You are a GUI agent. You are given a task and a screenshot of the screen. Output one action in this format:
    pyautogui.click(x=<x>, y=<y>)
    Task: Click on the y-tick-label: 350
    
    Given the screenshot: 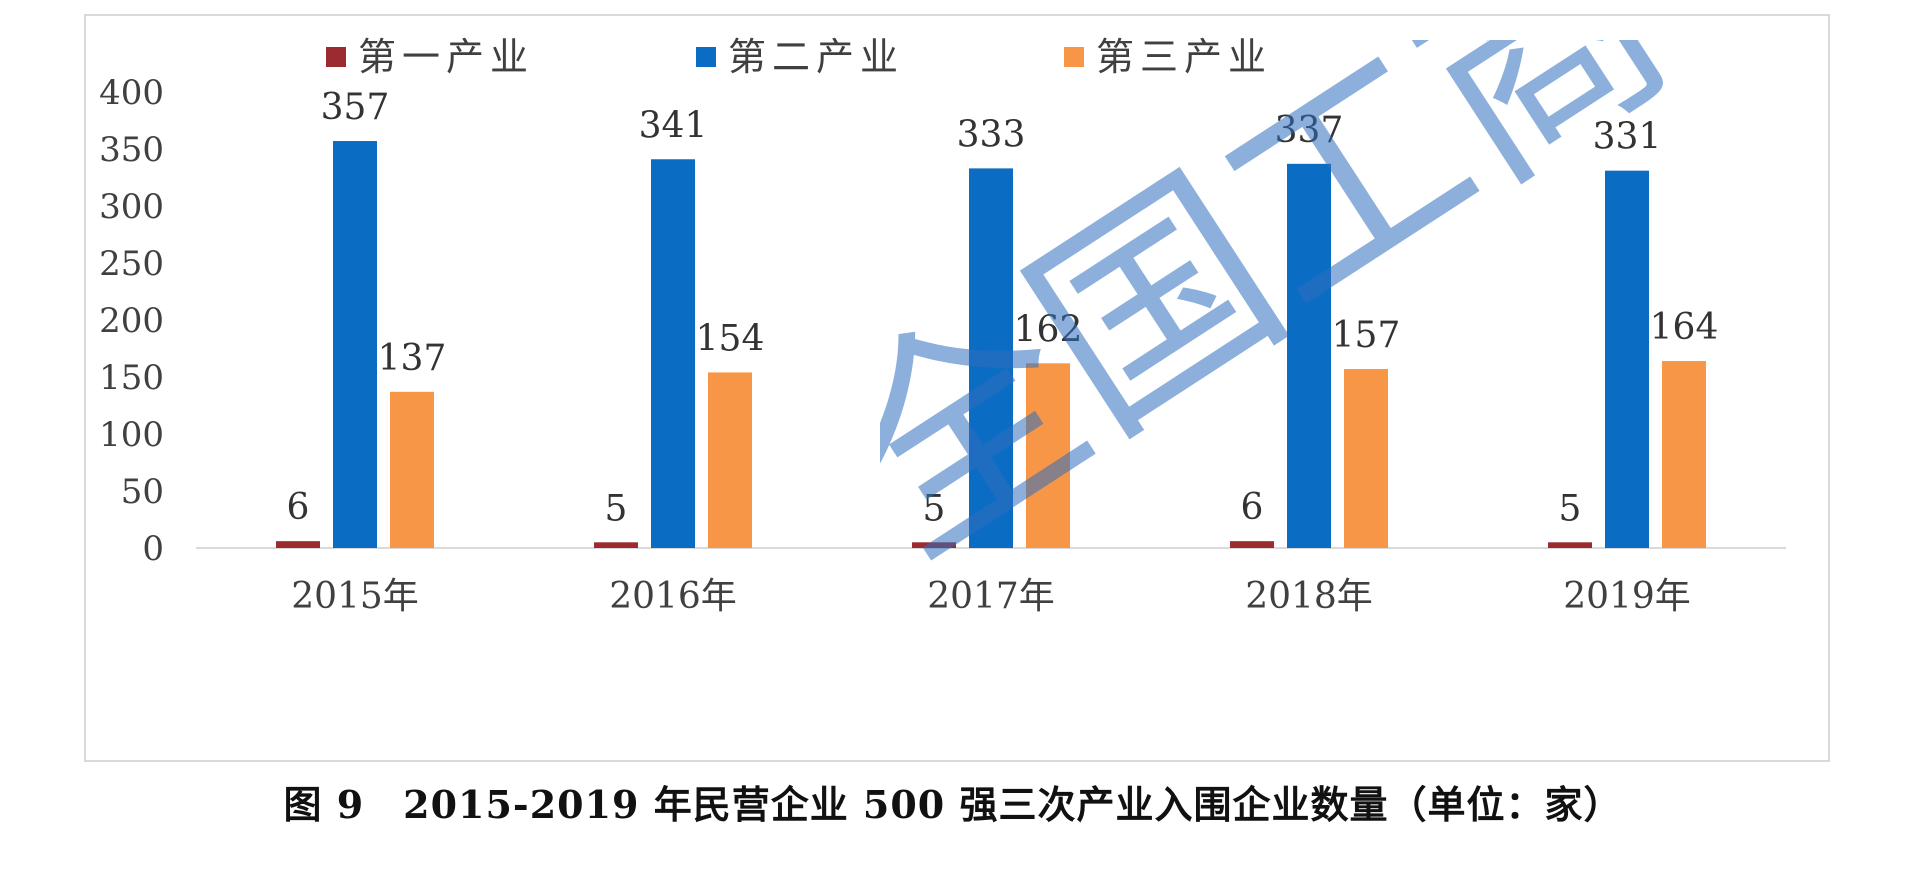 What is the action you would take?
    pyautogui.click(x=131, y=150)
    